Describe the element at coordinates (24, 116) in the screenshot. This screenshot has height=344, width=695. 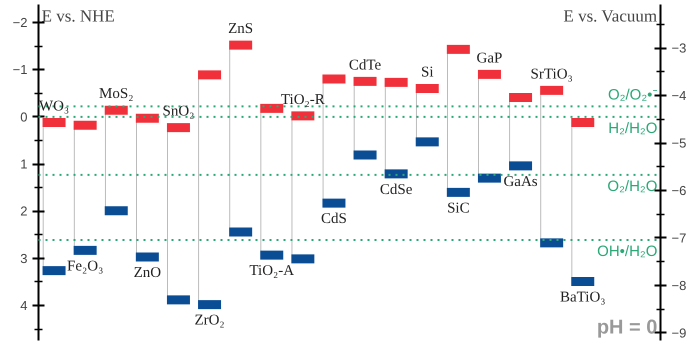
I see `y-tick-label: 0` at that location.